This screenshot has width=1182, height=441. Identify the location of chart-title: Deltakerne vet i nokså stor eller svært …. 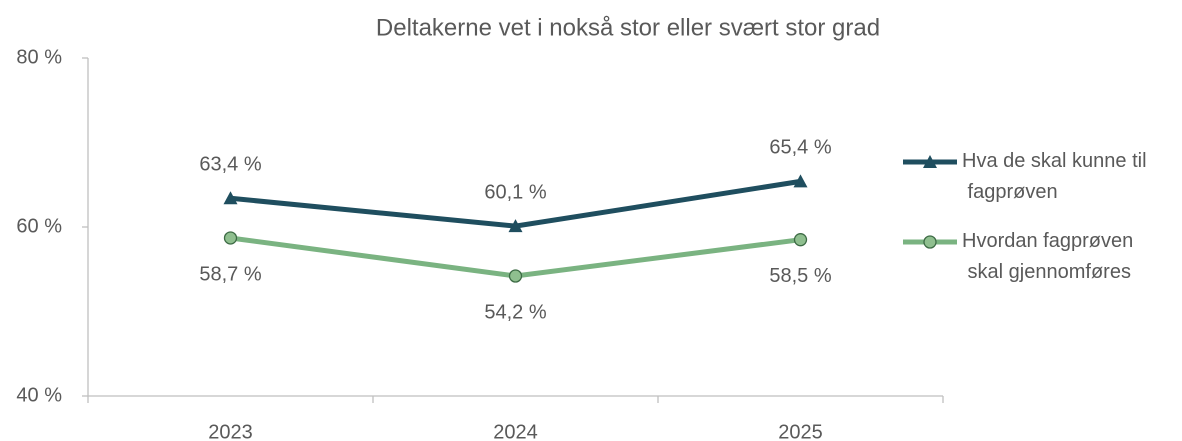
(628, 27).